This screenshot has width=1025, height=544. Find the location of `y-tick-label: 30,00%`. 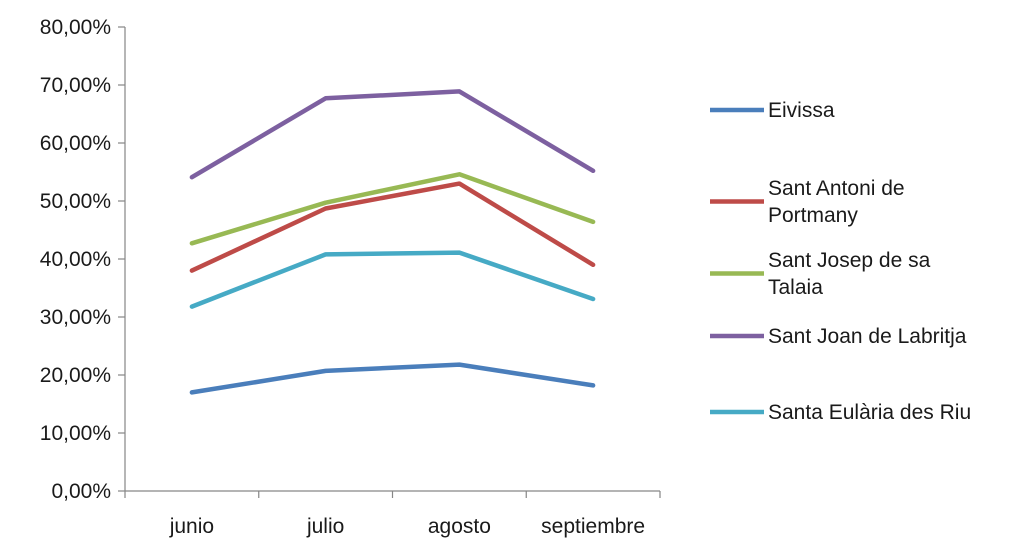

y-tick-label: 30,00% is located at coordinates (75, 317).